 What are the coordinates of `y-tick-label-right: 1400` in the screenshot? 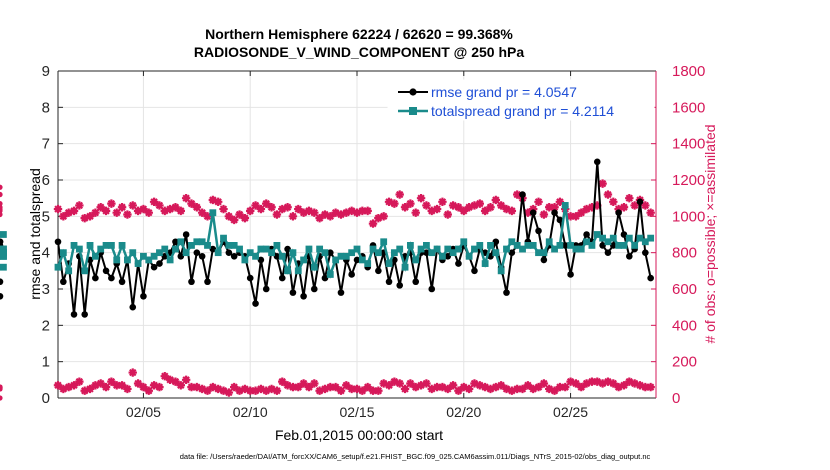 It's located at (688, 144).